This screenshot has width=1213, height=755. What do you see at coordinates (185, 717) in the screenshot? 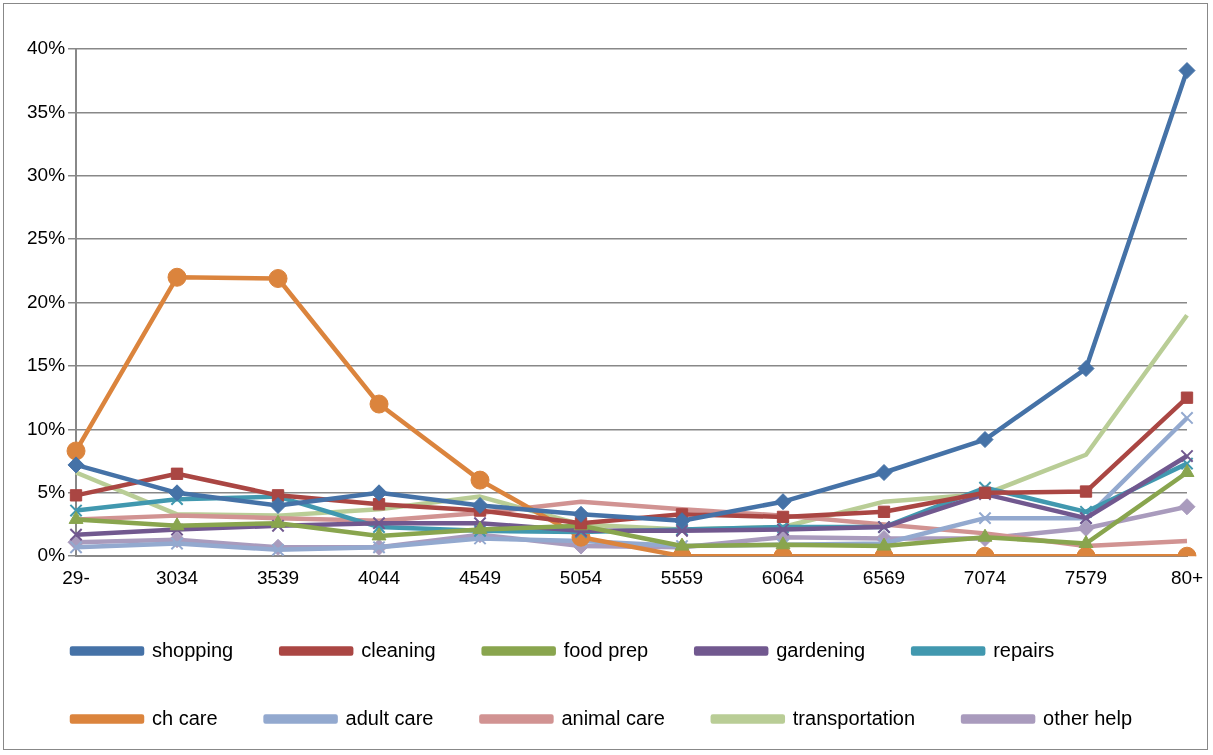
I see `legend-label: ch care` at bounding box center [185, 717].